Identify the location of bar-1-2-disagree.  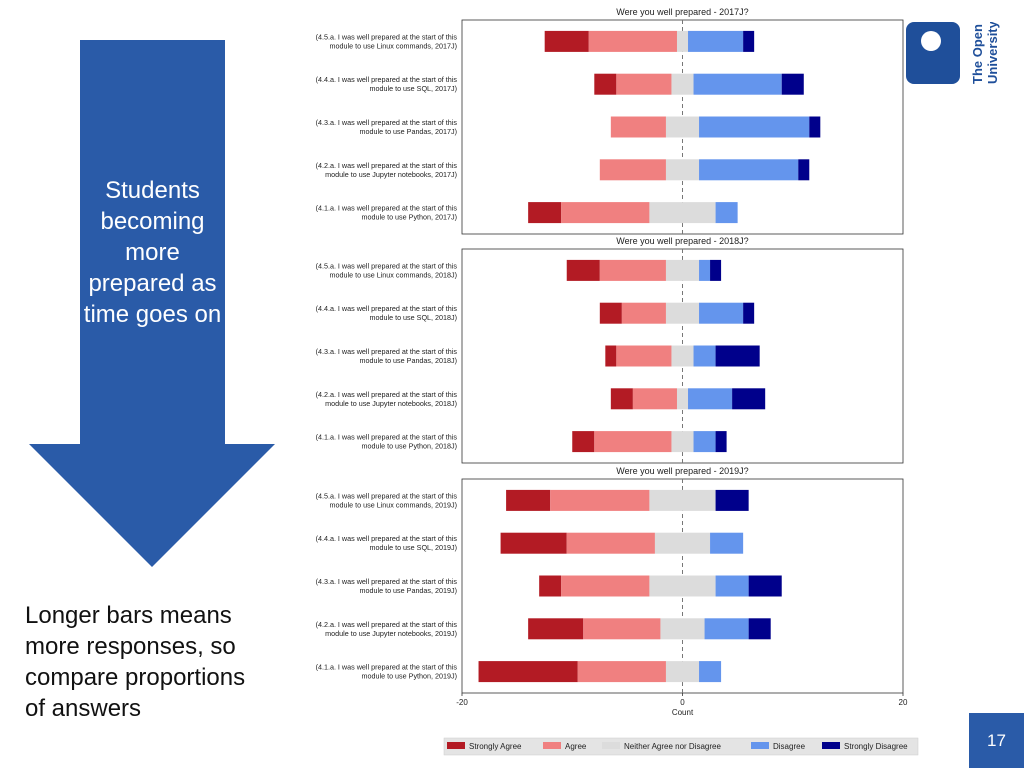
(738, 84).